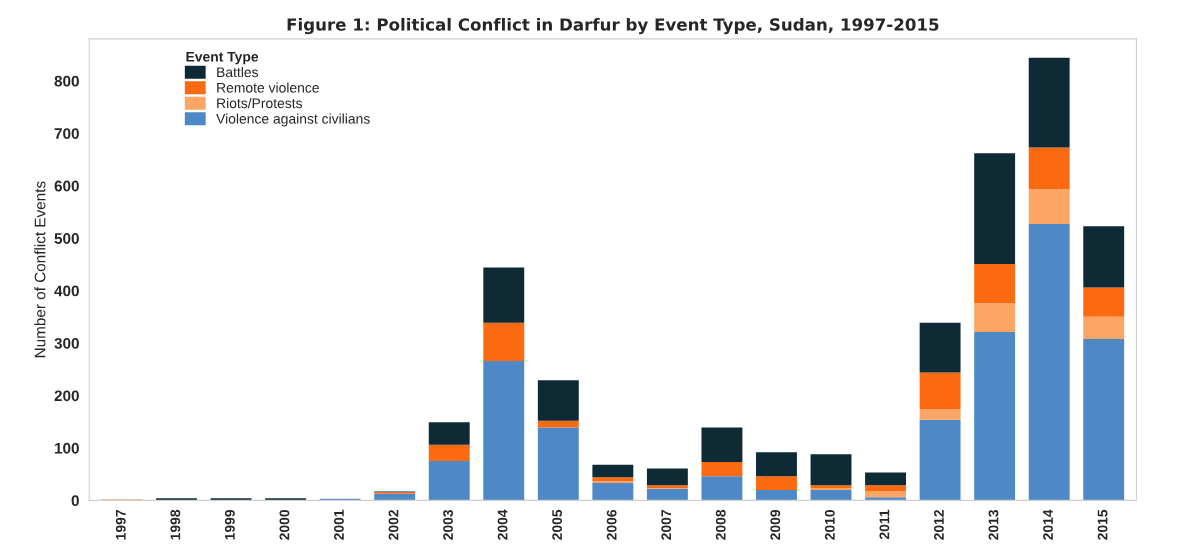 The image size is (1190, 556). Describe the element at coordinates (557, 524) in the screenshot. I see `x-tick-label: 2005` at that location.